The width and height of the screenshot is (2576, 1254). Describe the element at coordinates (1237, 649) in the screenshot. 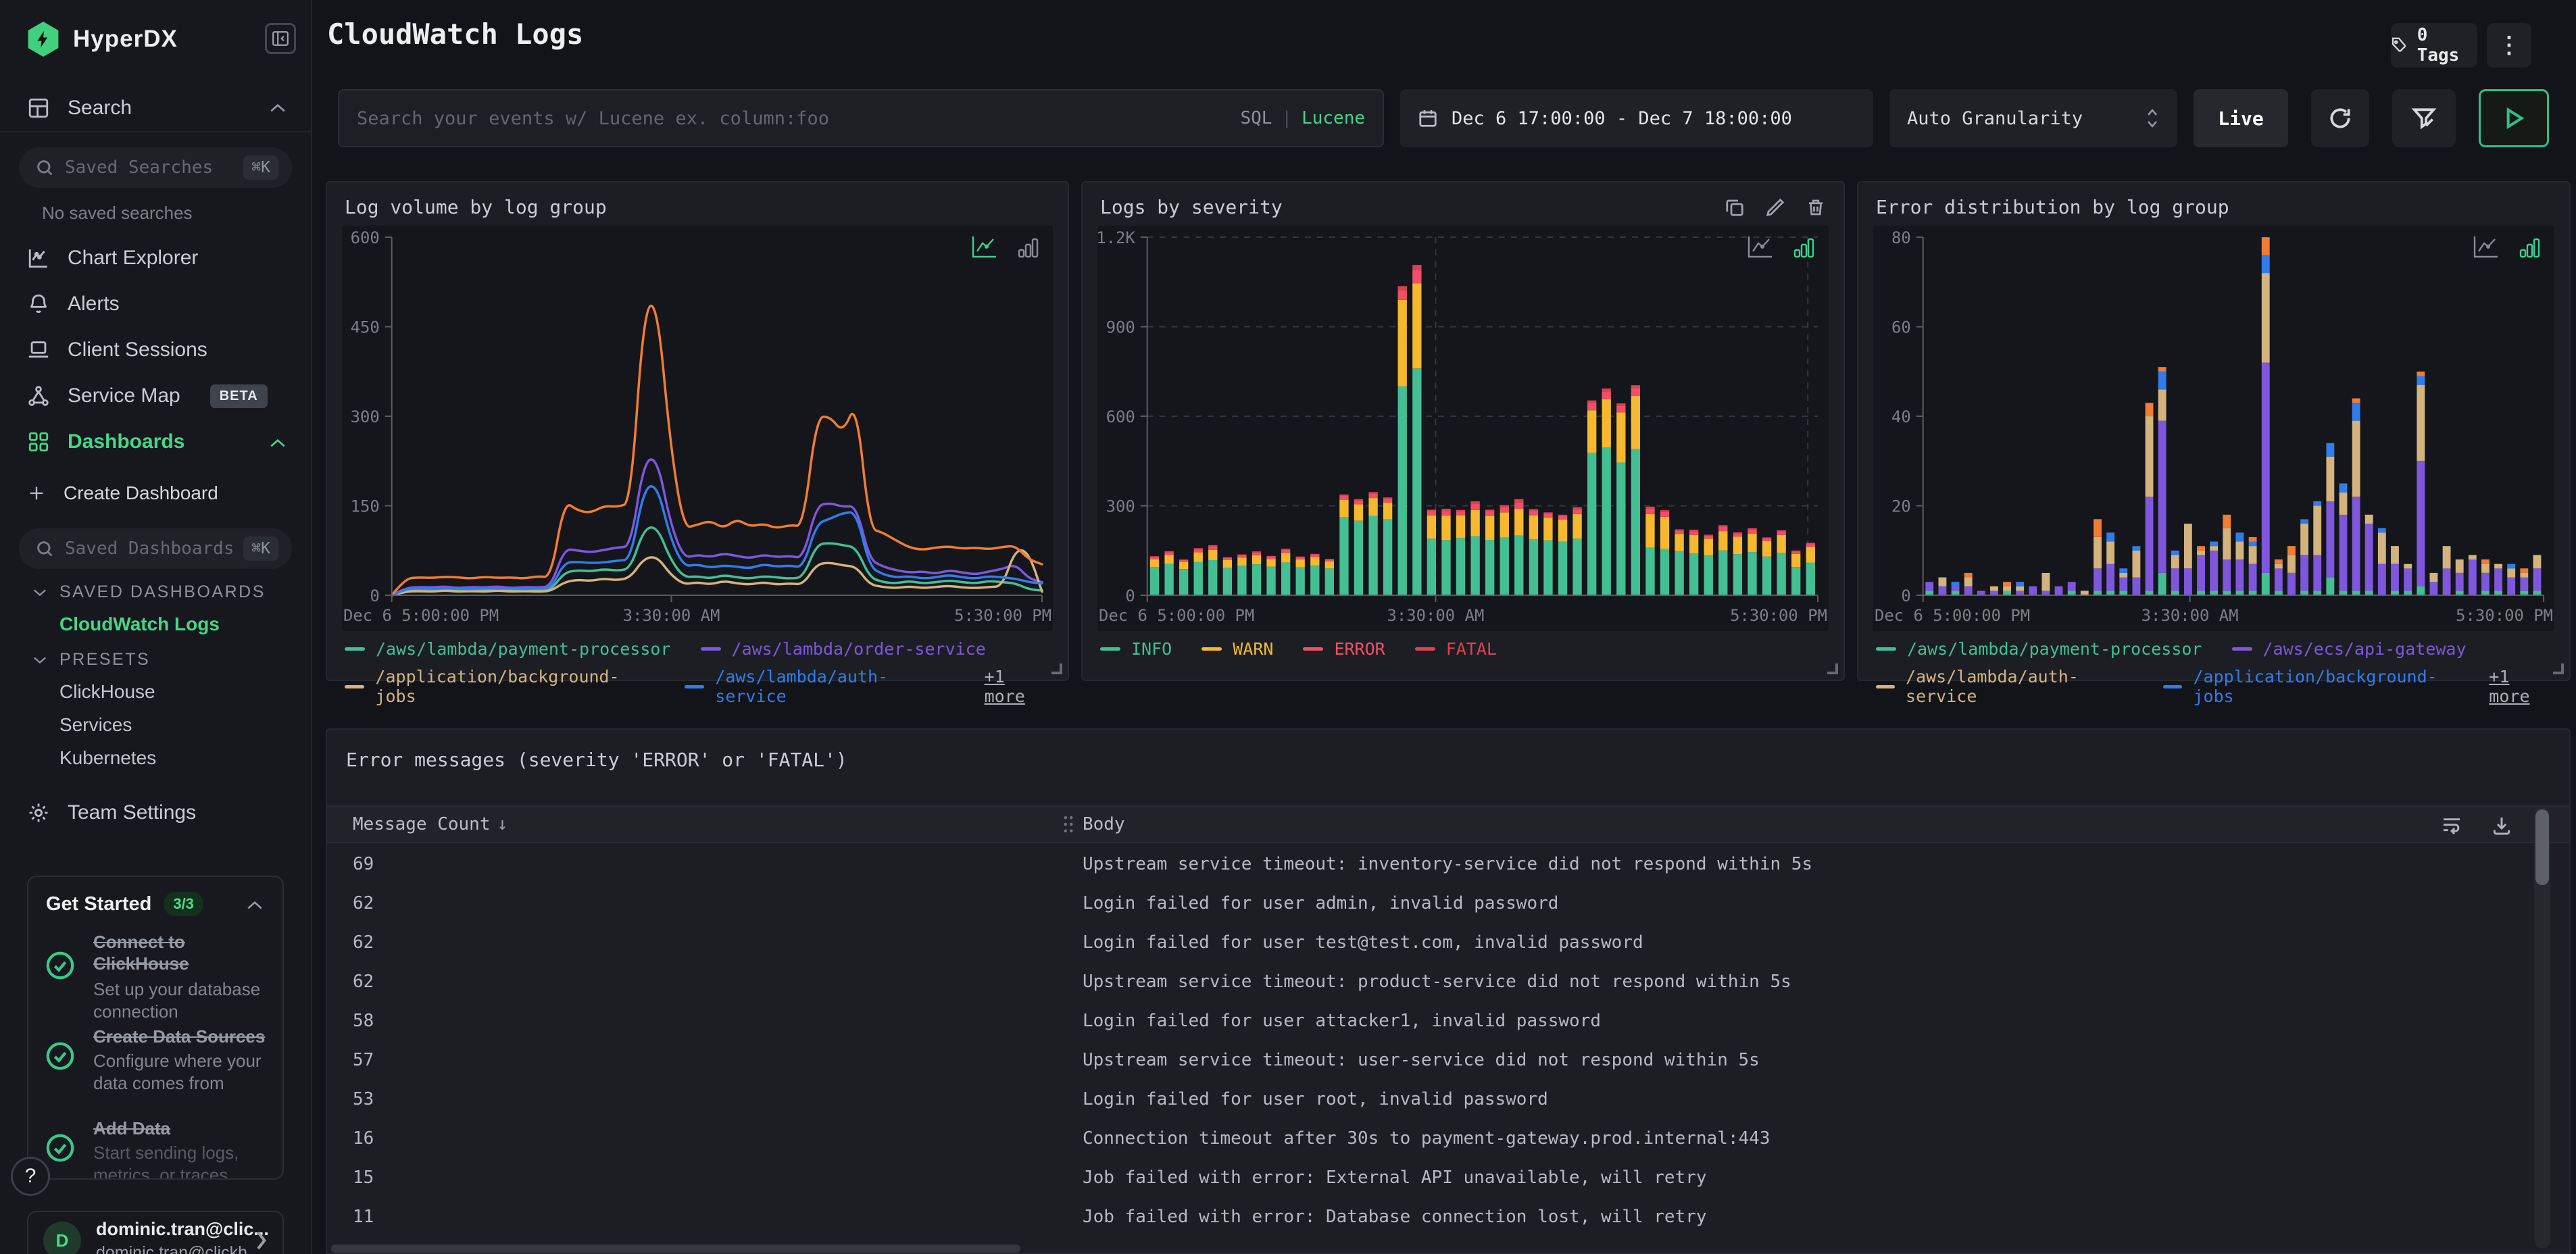

I see `legend-item: WARN` at that location.